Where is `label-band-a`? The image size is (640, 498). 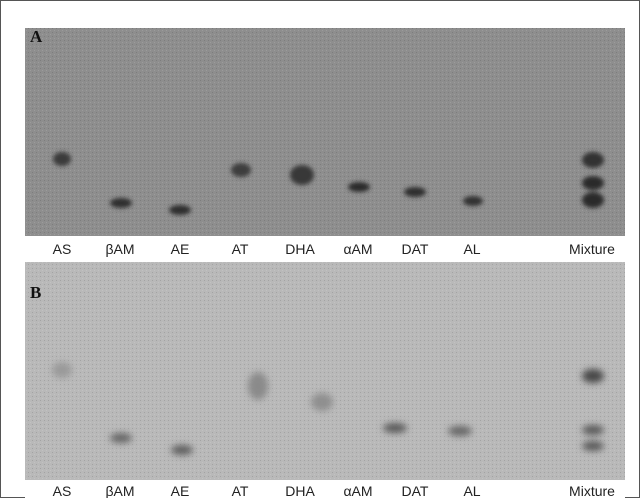
label-band-a is located at coordinates (325, 249).